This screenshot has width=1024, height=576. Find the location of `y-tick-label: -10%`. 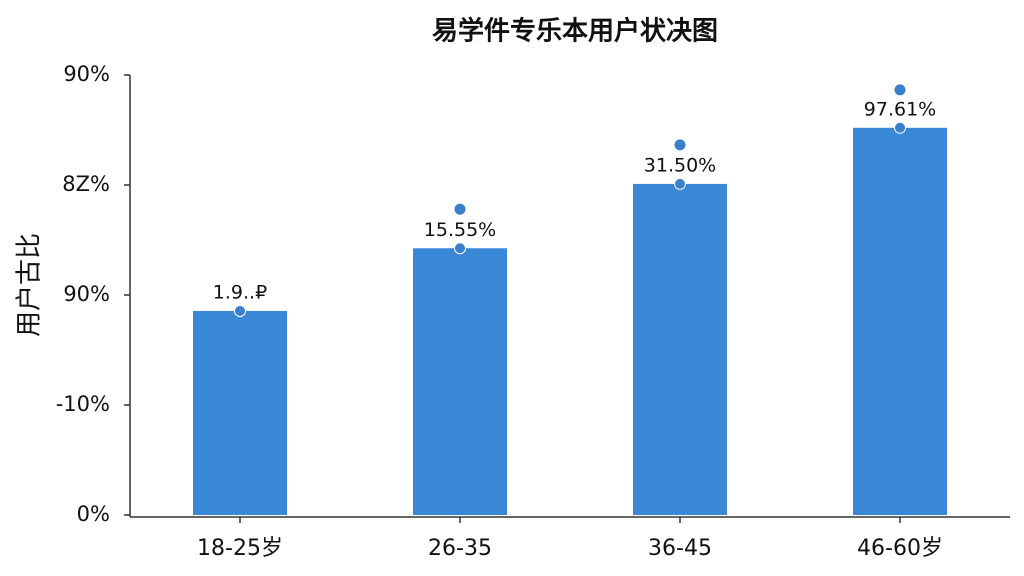

y-tick-label: -10% is located at coordinates (83, 404).